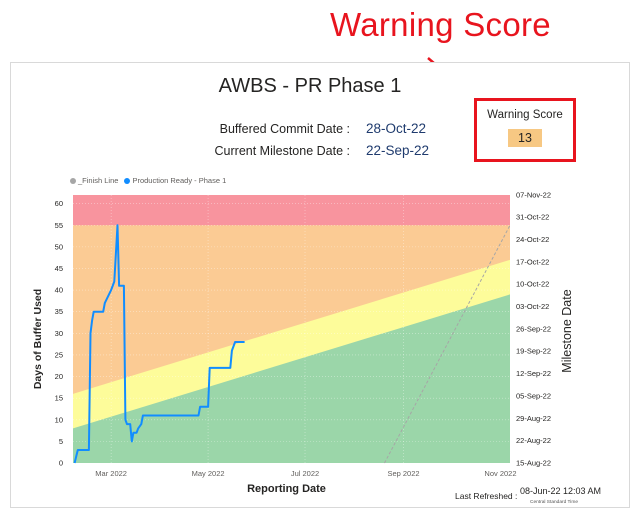  Describe the element at coordinates (533, 463) in the screenshot. I see `y2-tick-label: 15-Aug-22` at that location.